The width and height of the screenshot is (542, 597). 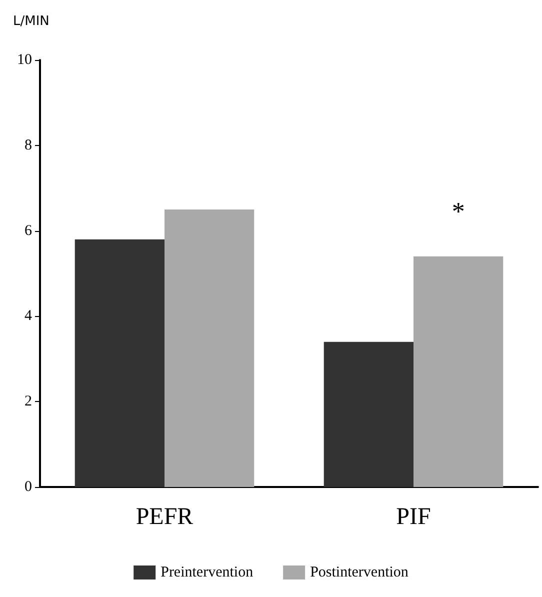 What do you see at coordinates (31, 21) in the screenshot?
I see `y-axis-title: L/MIN` at bounding box center [31, 21].